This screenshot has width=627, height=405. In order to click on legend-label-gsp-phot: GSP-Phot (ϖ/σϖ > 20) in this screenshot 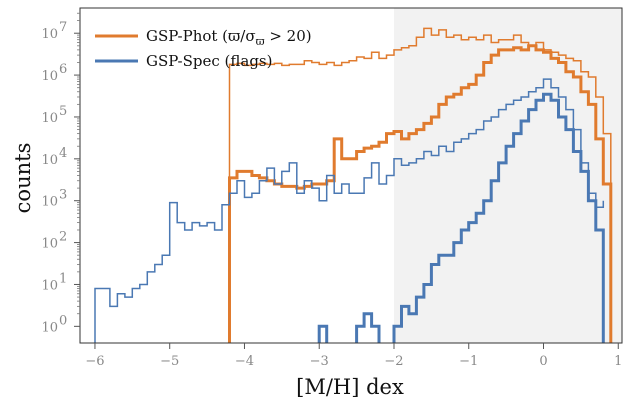, I will do `click(229, 37)`.